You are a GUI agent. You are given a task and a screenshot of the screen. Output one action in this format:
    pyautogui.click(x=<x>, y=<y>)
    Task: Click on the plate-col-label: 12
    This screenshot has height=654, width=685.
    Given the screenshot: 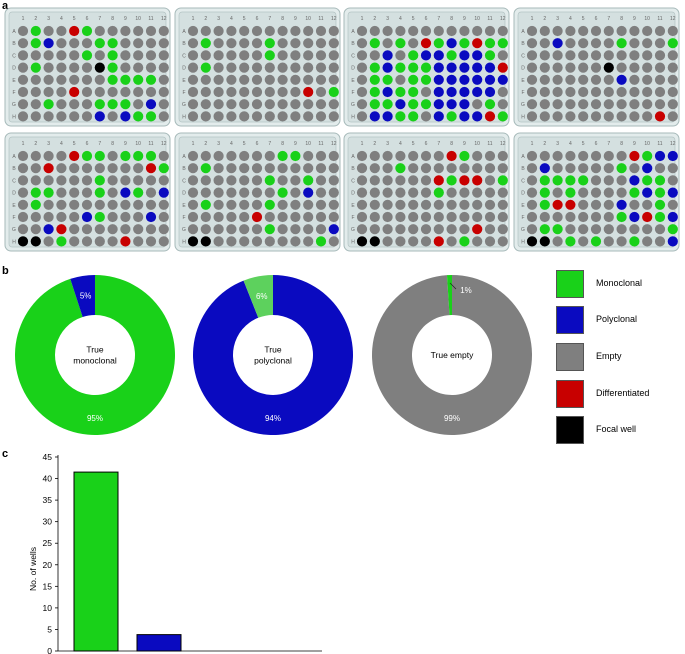 What is the action you would take?
    pyautogui.click(x=673, y=19)
    